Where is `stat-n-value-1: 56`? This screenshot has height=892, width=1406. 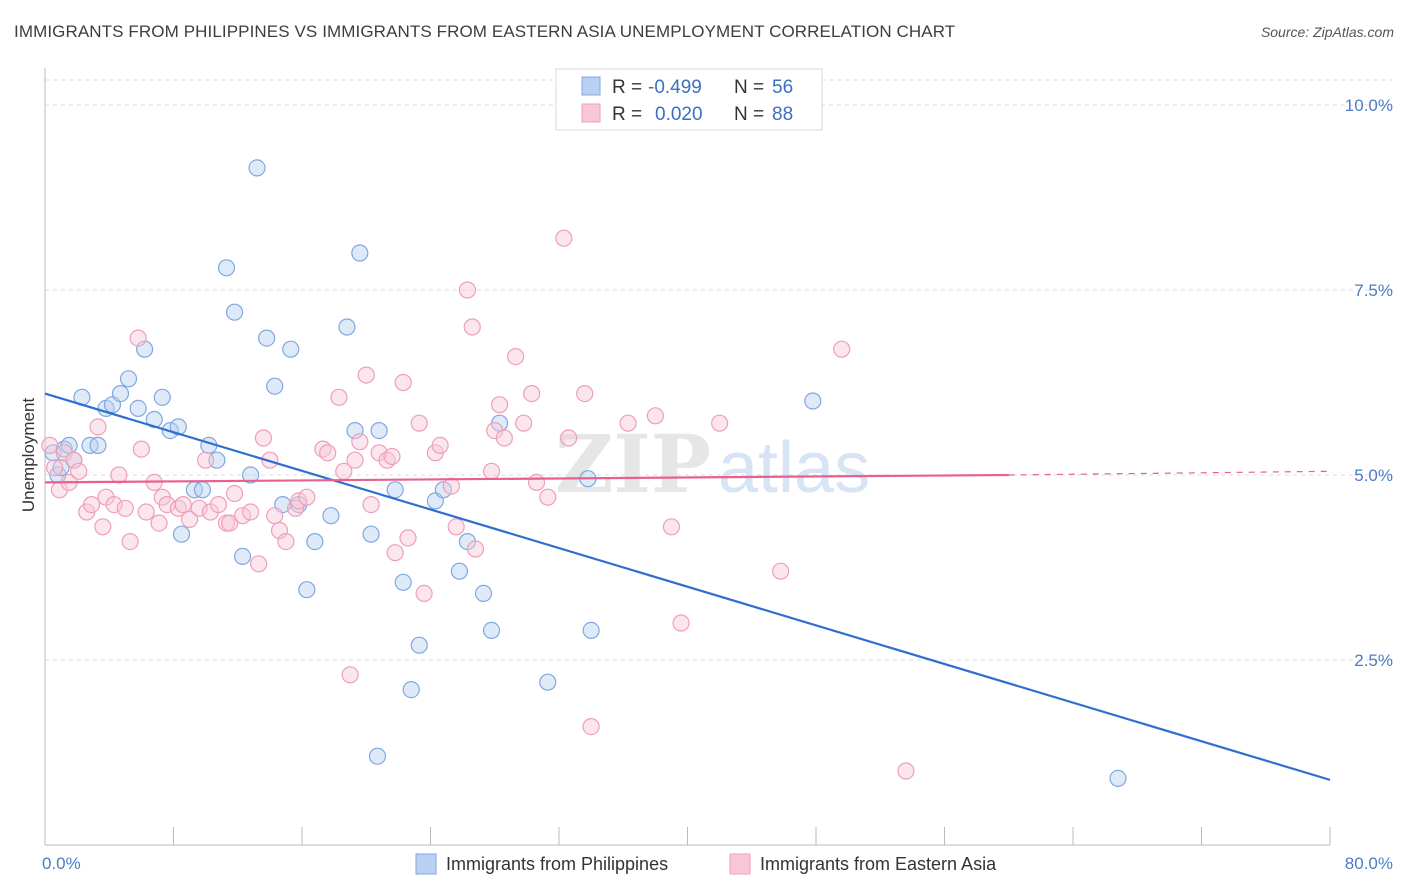 stat-n-value-1: 56 is located at coordinates (782, 87).